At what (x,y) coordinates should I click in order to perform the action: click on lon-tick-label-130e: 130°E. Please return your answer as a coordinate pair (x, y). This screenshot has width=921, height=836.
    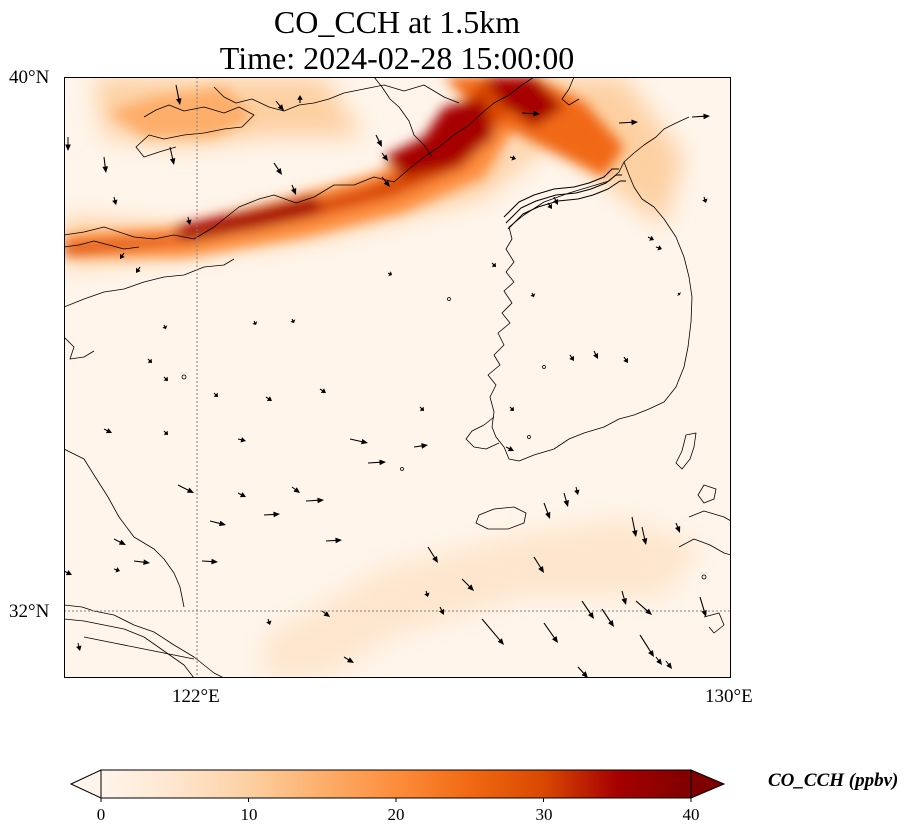
    Looking at the image, I should click on (729, 696).